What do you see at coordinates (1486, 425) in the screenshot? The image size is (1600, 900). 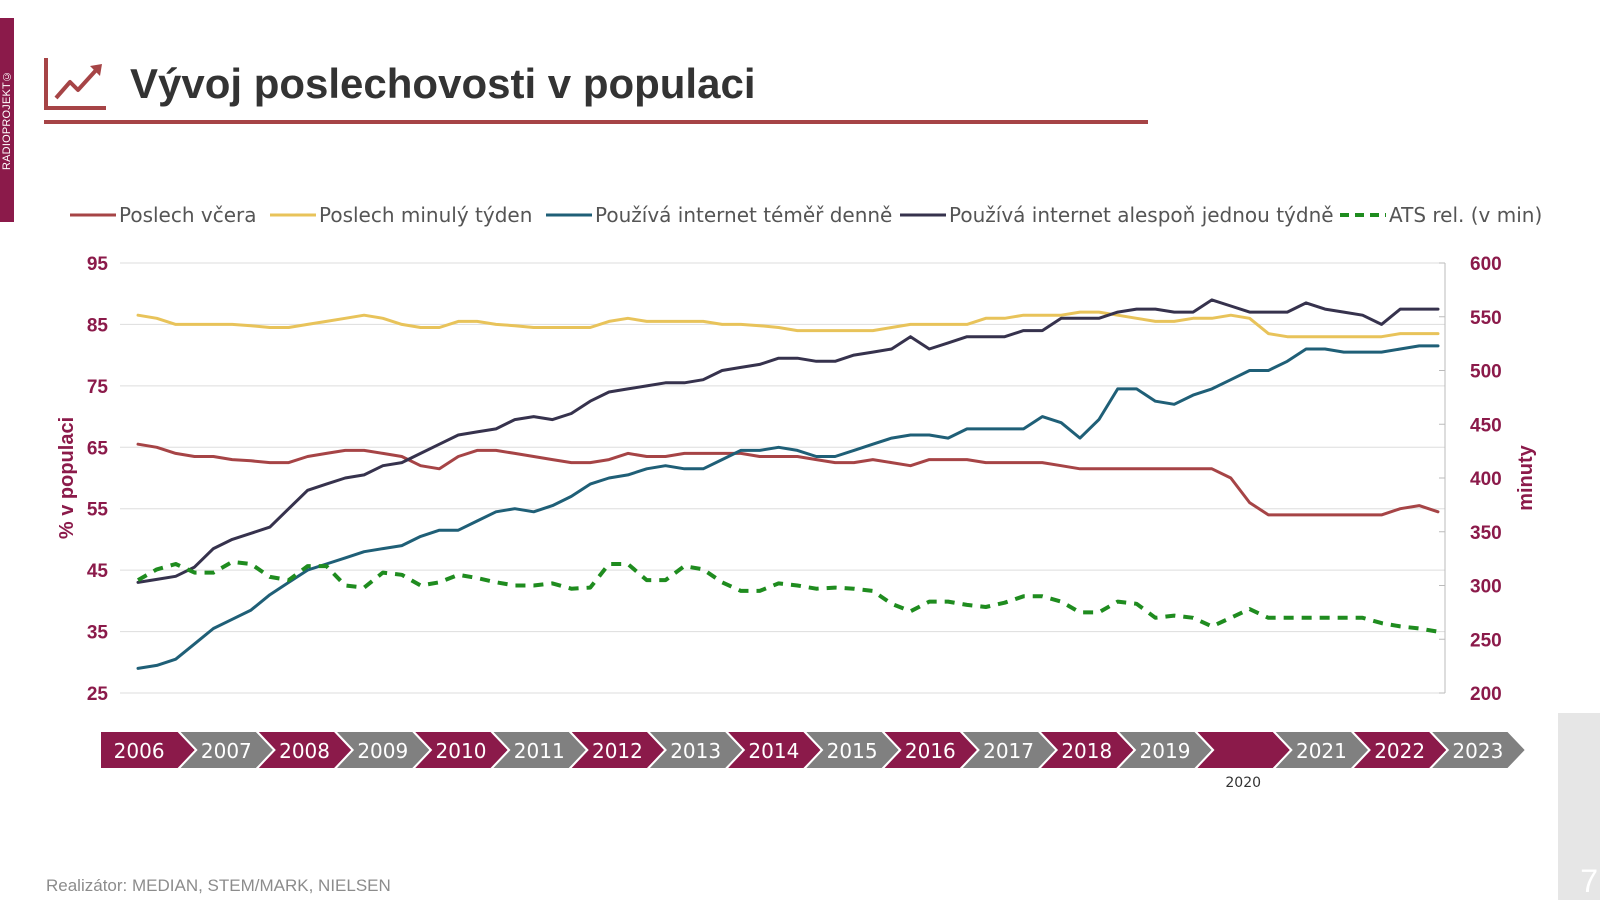 I see `right-tick-label: 450` at bounding box center [1486, 425].